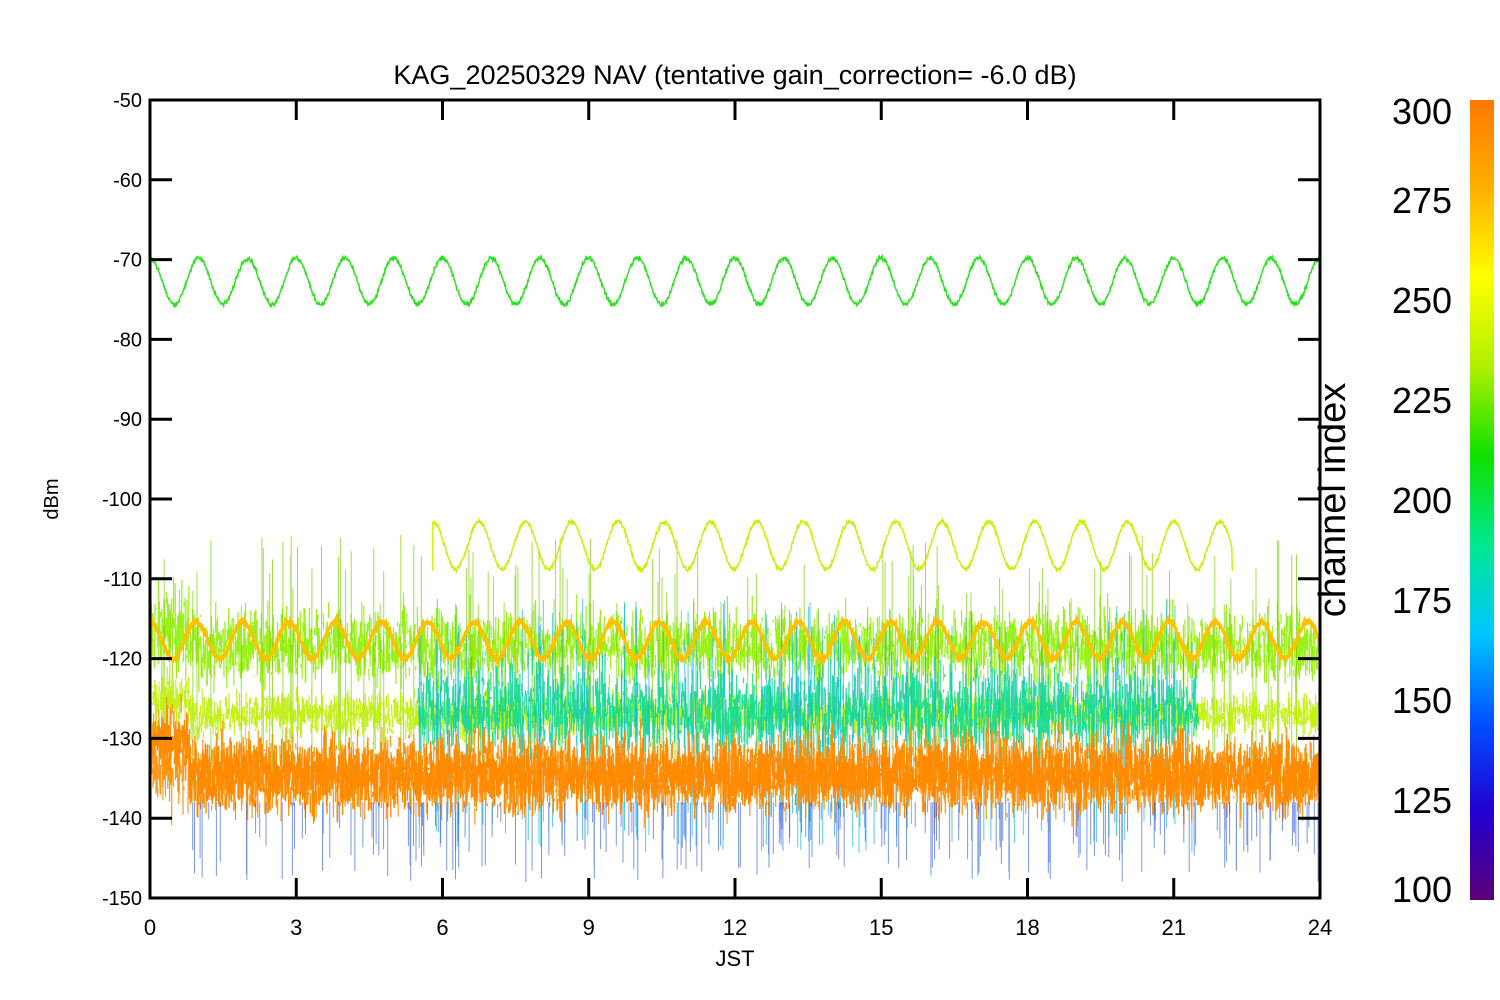 The height and width of the screenshot is (1000, 1500). I want to click on series-ch285, so click(735, 639).